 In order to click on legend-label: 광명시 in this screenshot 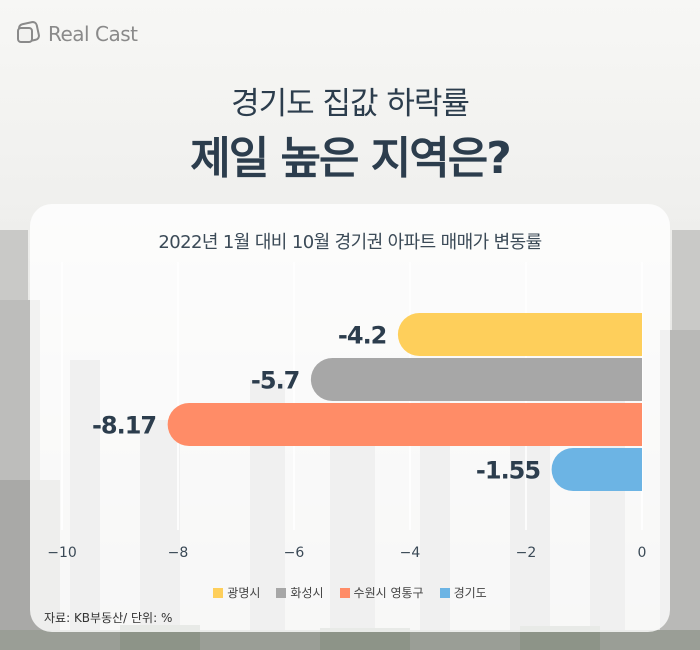, I will do `click(244, 593)`.